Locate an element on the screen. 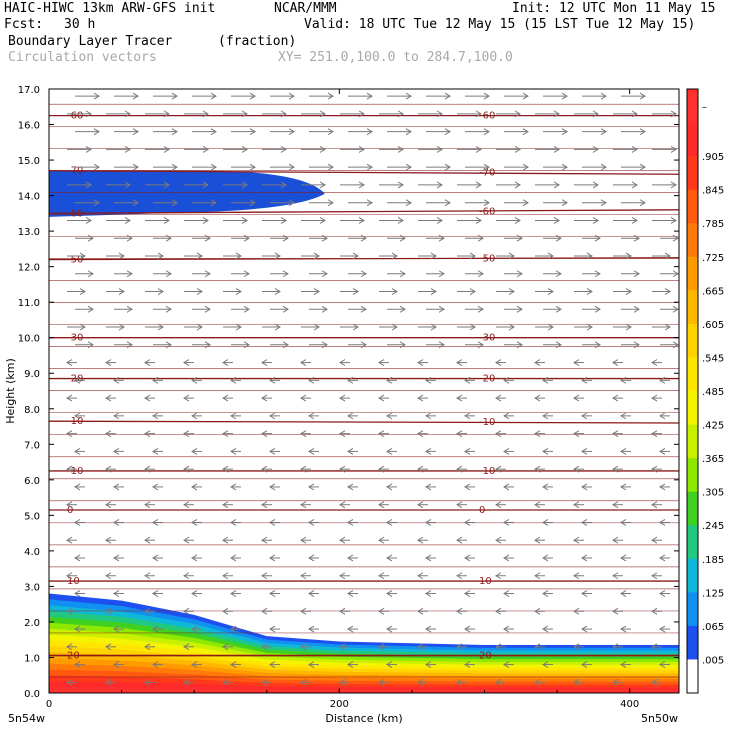 This screenshot has height=740, width=740. y-tick-label: 14.0 is located at coordinates (29, 197).